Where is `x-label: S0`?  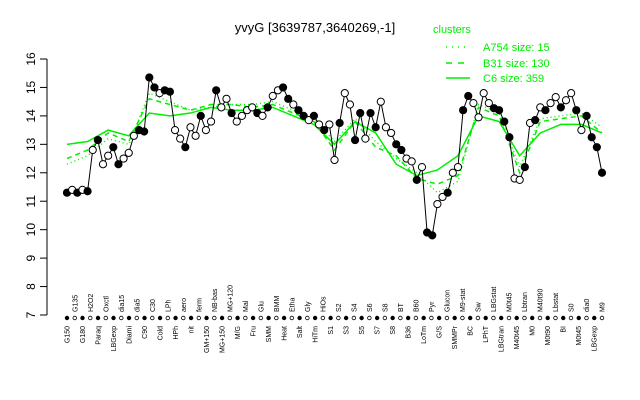
x-label: S0 is located at coordinates (571, 307).